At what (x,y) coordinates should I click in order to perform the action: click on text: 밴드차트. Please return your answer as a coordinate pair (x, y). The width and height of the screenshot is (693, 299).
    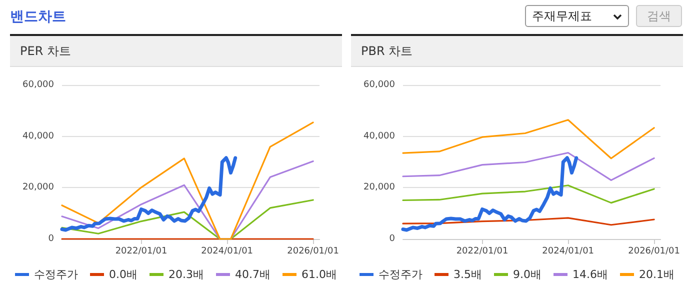
    Looking at the image, I should click on (38, 17).